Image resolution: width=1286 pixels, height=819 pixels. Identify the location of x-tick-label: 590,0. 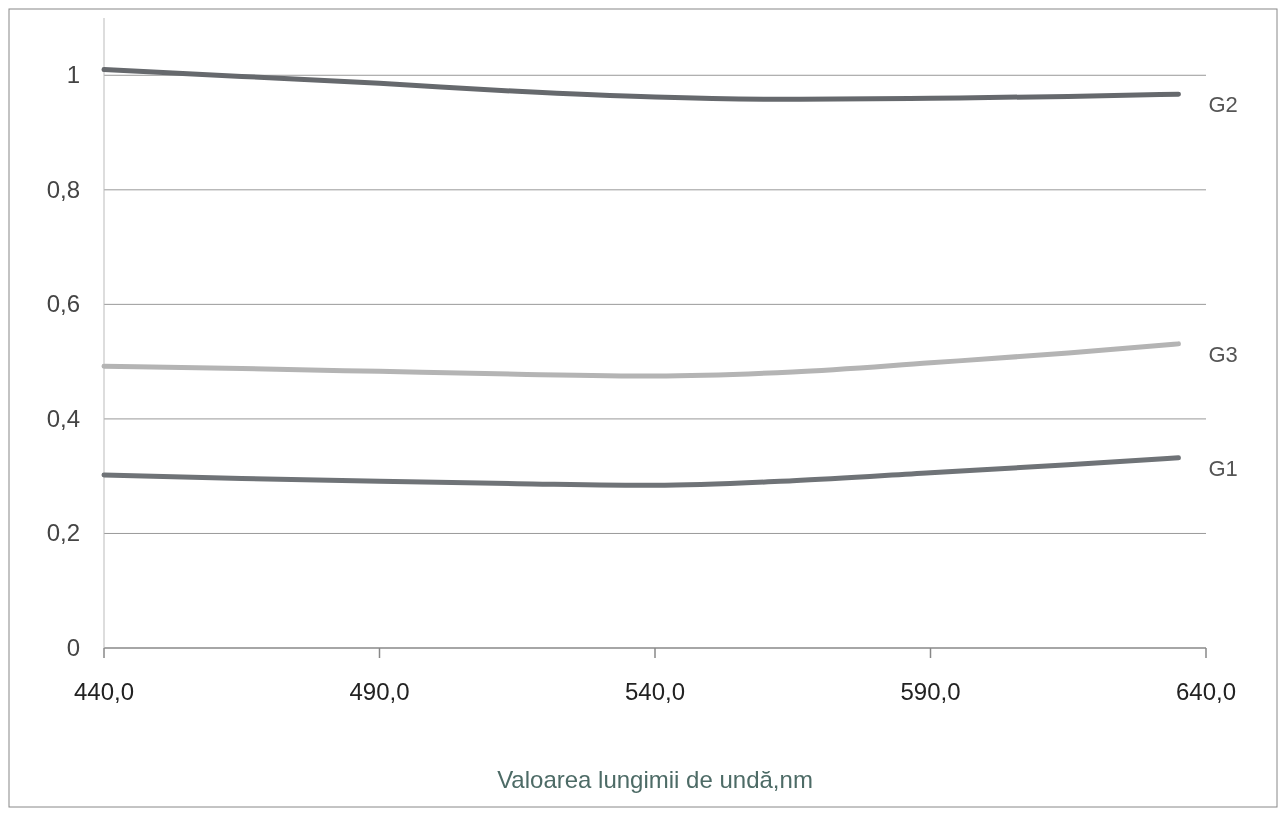
(930, 691).